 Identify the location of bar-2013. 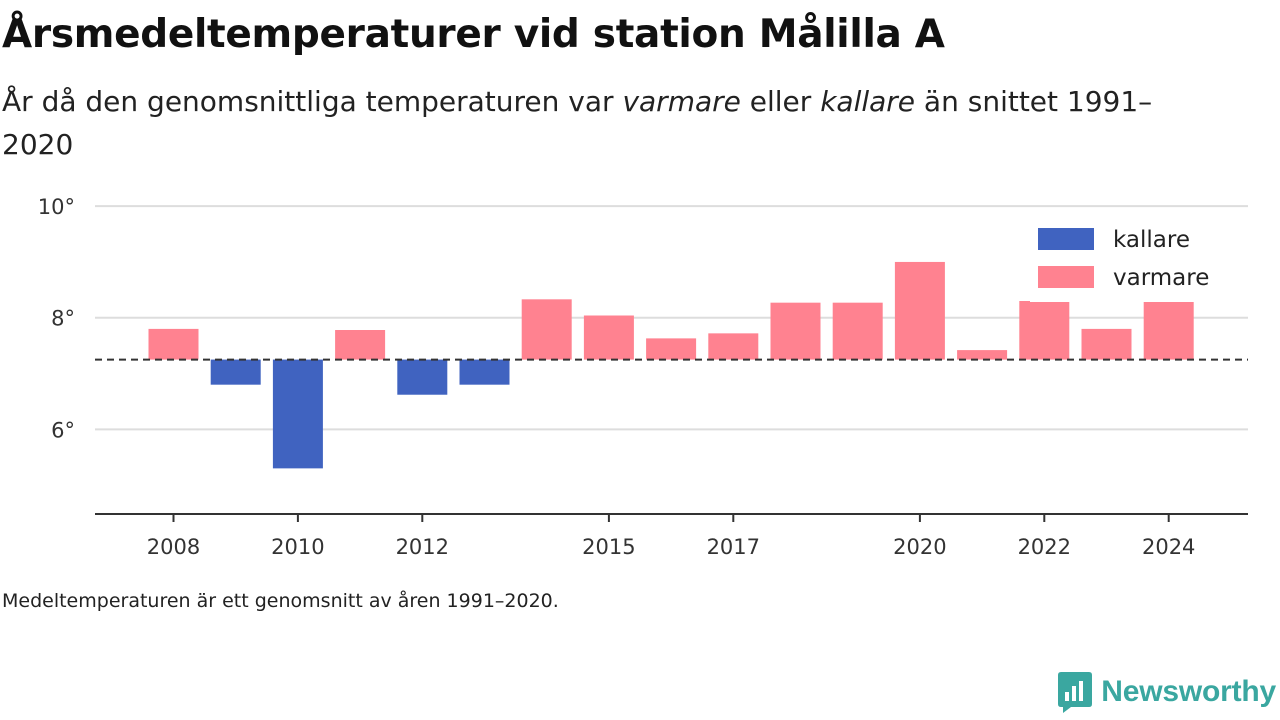
(484, 372).